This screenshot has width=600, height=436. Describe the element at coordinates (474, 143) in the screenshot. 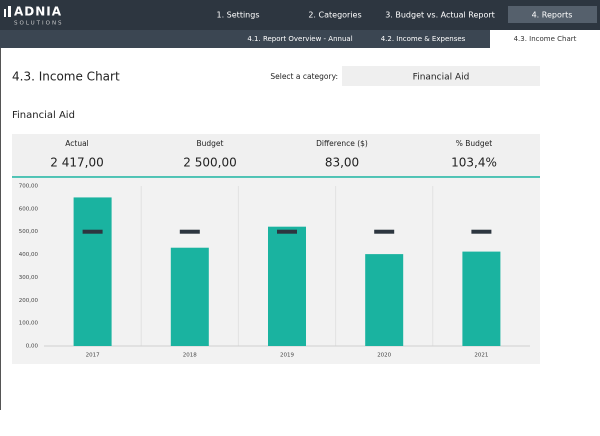

I see `kpi-label: % Budget` at that location.